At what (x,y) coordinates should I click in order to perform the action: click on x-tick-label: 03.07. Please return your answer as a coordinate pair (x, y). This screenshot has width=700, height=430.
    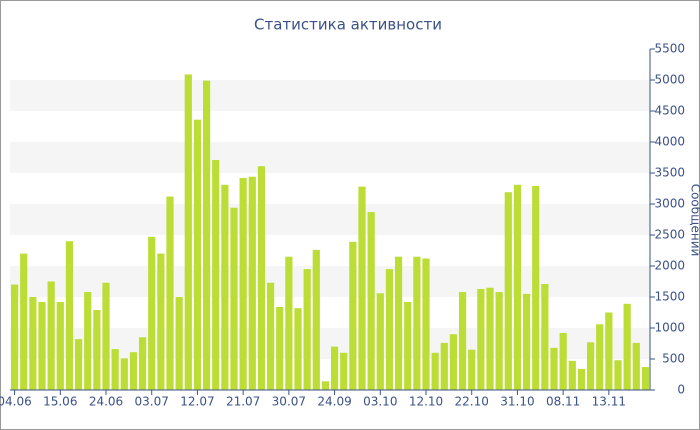
    Looking at the image, I should click on (152, 402).